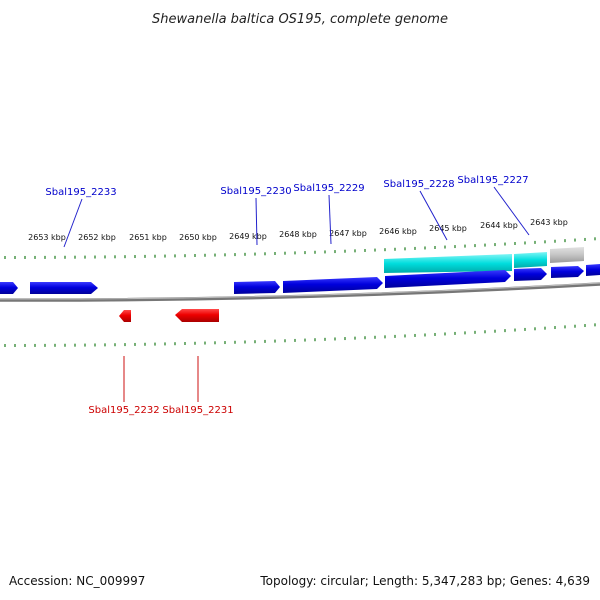  I want to click on tick-label: 2649 kbp, so click(248, 236).